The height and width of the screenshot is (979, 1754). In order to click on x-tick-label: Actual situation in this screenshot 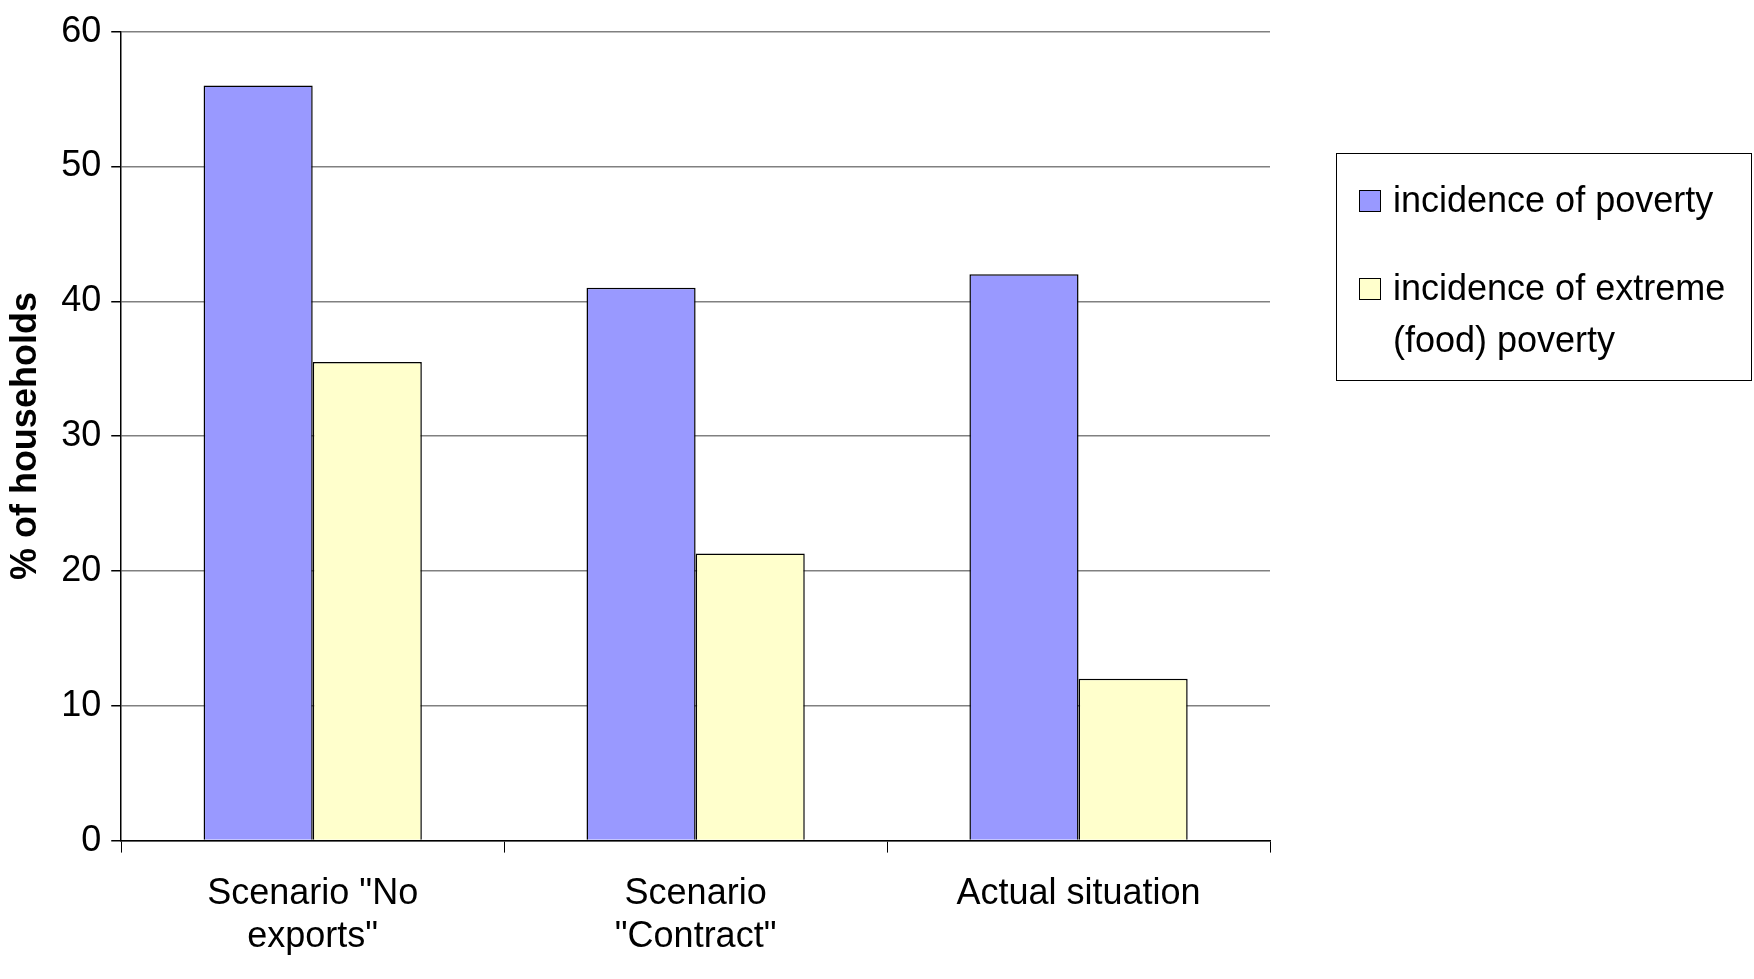, I will do `click(1078, 892)`.